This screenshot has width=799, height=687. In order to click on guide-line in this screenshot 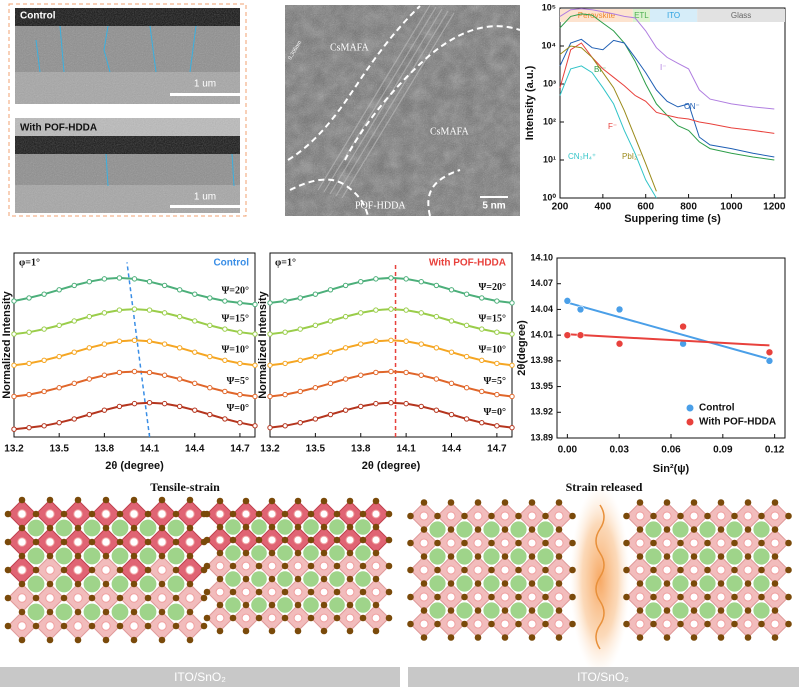, I will do `click(138, 350)`.